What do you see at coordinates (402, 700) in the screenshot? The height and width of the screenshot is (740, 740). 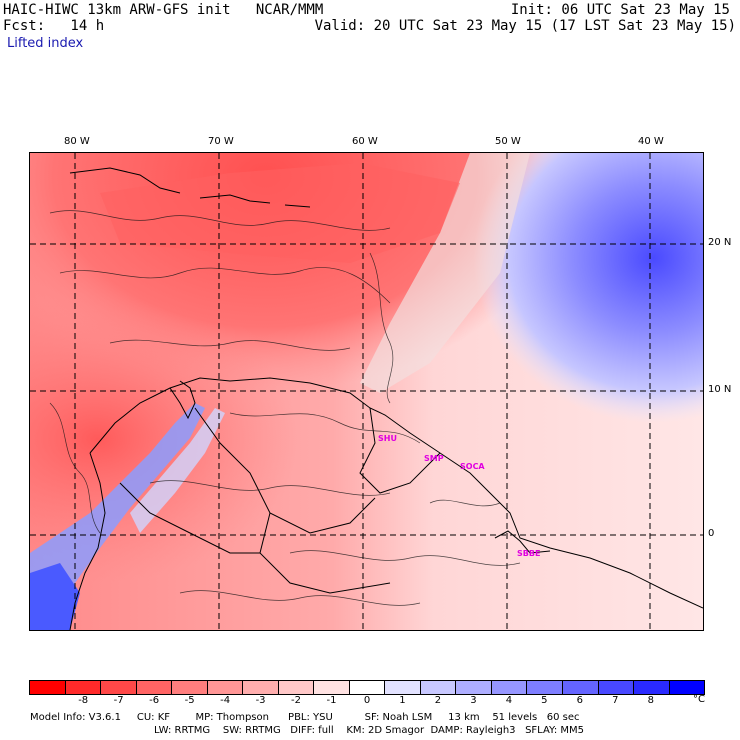 I see `colorbar-tick-label: 1` at bounding box center [402, 700].